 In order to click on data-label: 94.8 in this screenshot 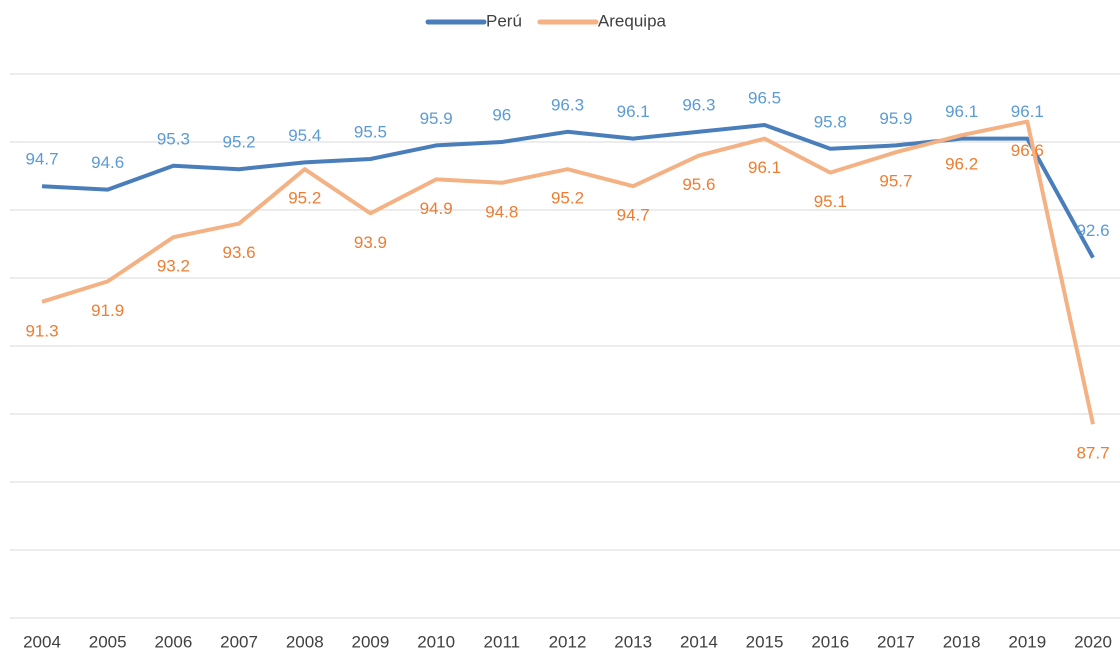, I will do `click(501, 211)`.